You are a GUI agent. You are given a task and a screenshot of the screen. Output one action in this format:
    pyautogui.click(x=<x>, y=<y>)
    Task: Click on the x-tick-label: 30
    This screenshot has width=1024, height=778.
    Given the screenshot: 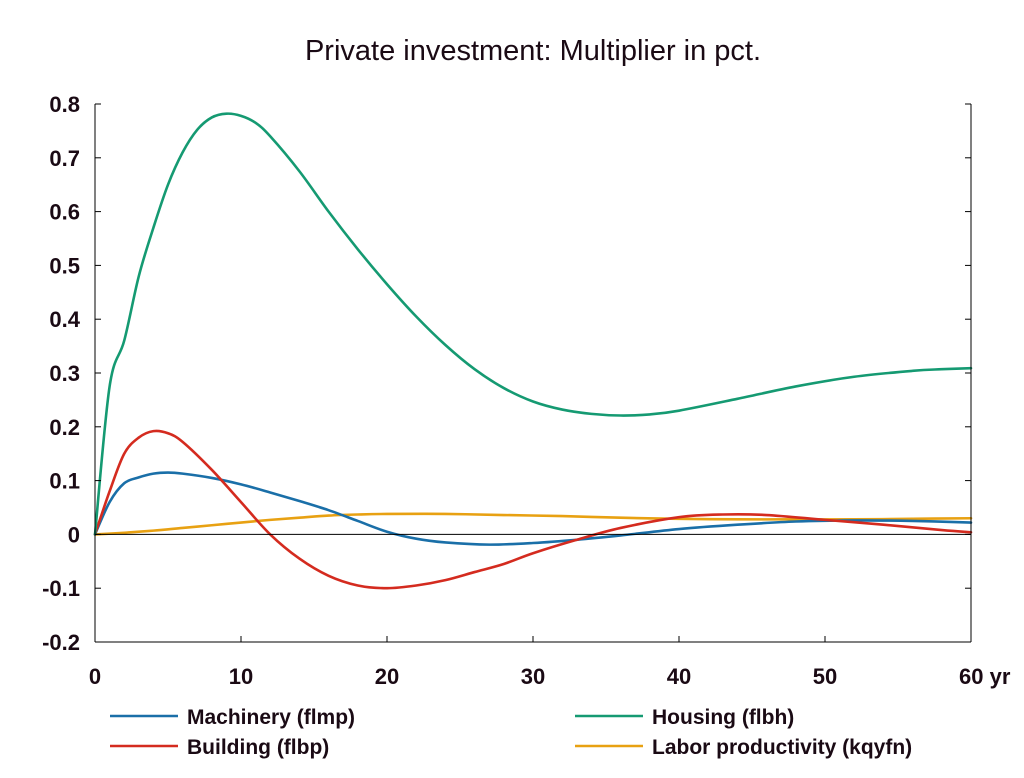 What is the action you would take?
    pyautogui.click(x=533, y=676)
    